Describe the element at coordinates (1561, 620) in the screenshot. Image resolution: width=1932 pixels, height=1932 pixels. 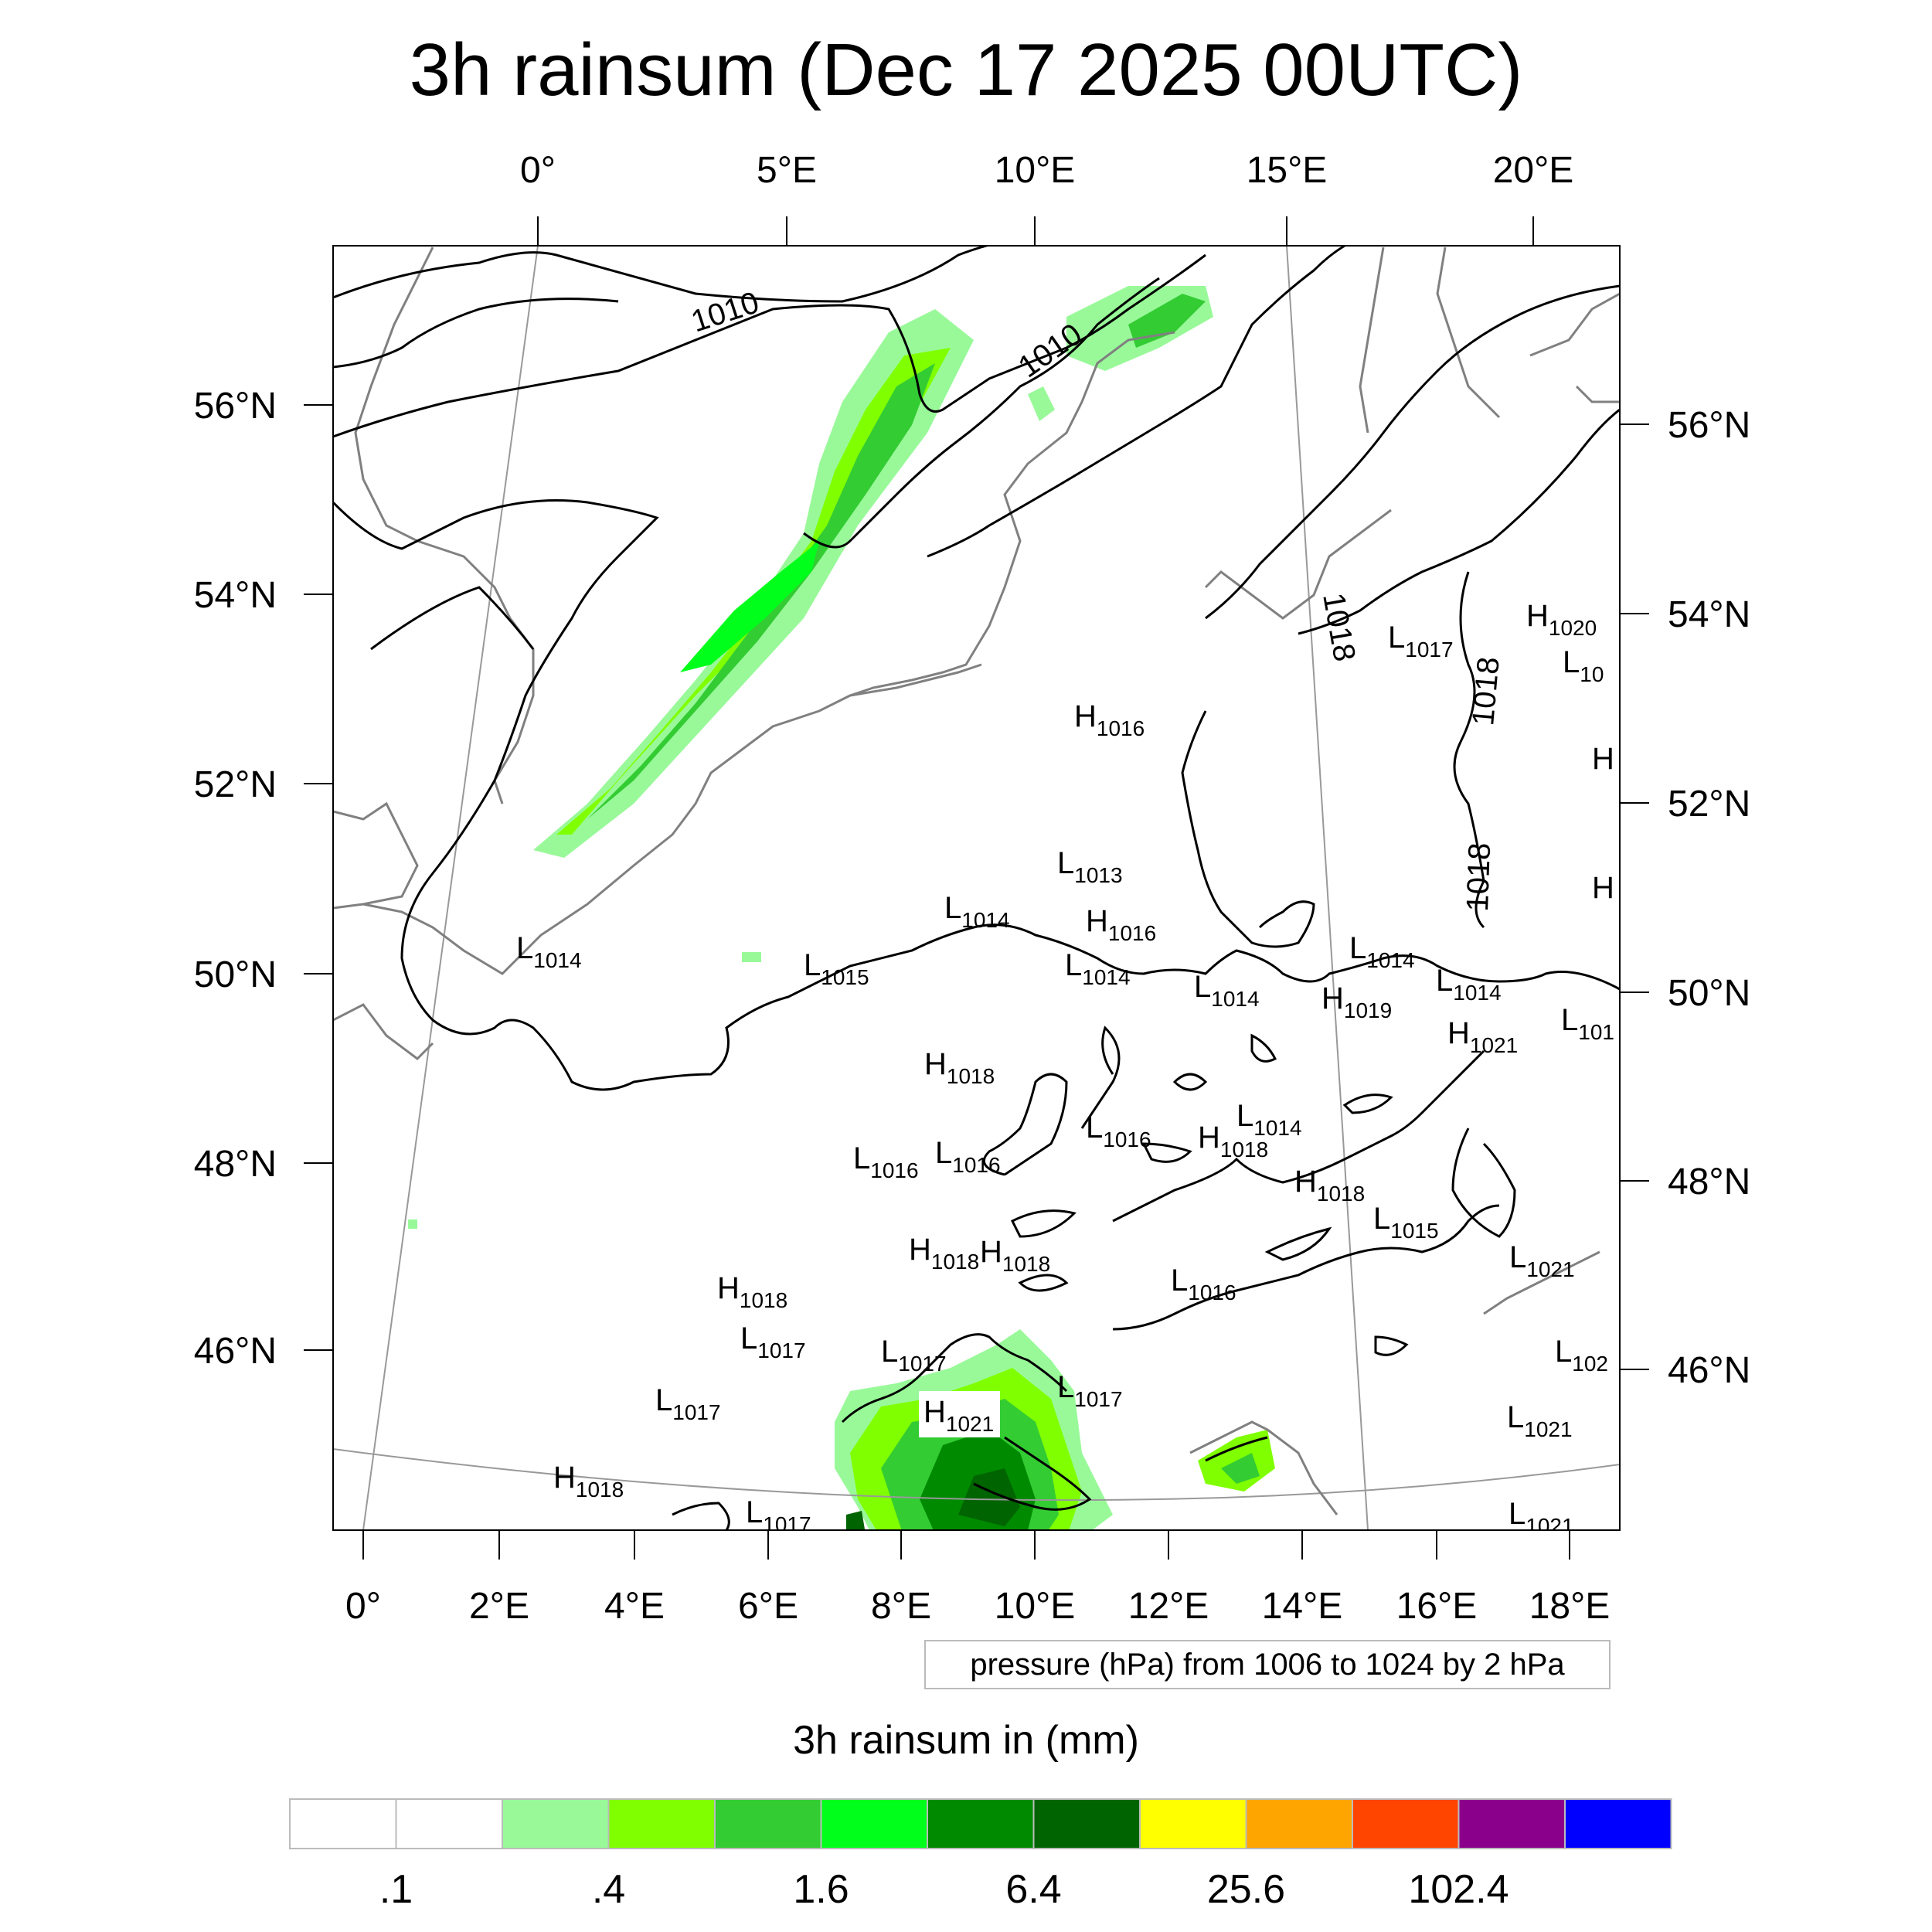
I see `pressure-center-label: H1020` at that location.